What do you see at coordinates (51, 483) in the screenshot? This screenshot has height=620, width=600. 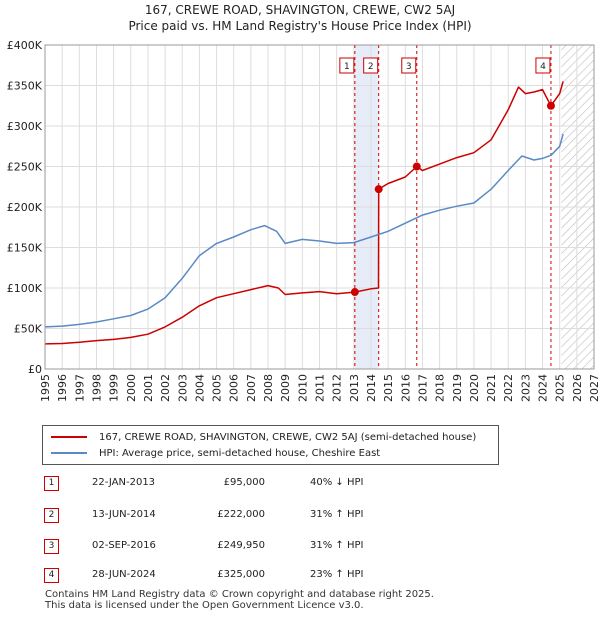 I see `transaction-number-badge: 1` at bounding box center [51, 483].